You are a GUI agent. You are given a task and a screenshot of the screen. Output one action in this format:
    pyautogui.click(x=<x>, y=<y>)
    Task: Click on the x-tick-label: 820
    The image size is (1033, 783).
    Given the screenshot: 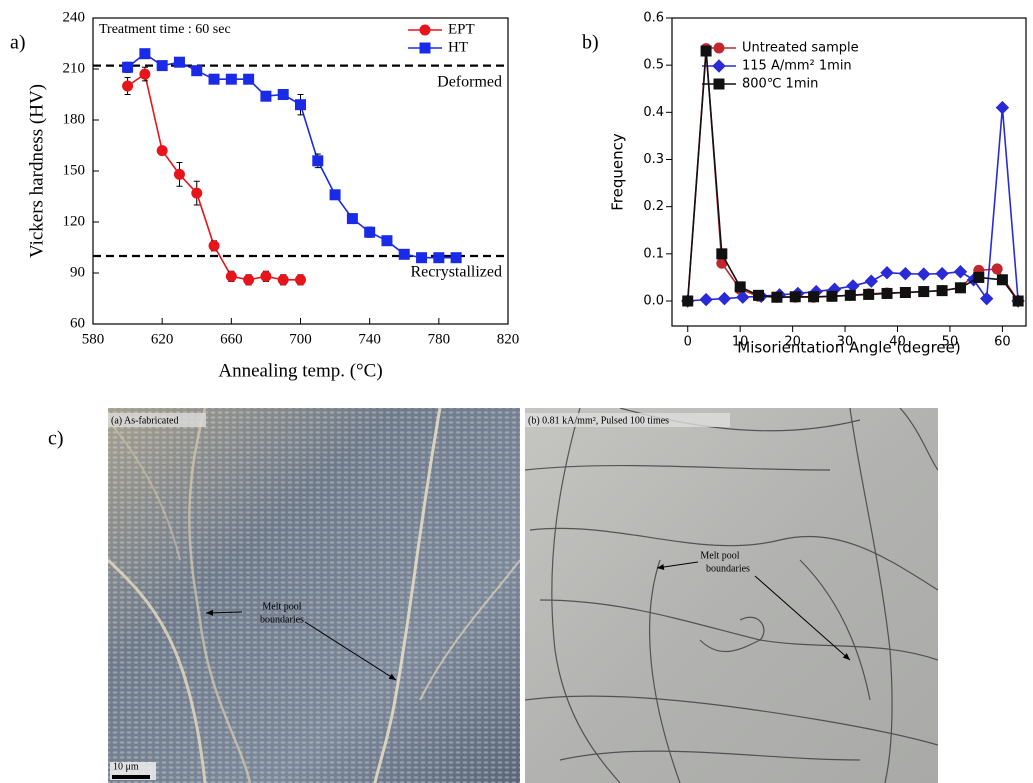 What is the action you would take?
    pyautogui.click(x=508, y=339)
    